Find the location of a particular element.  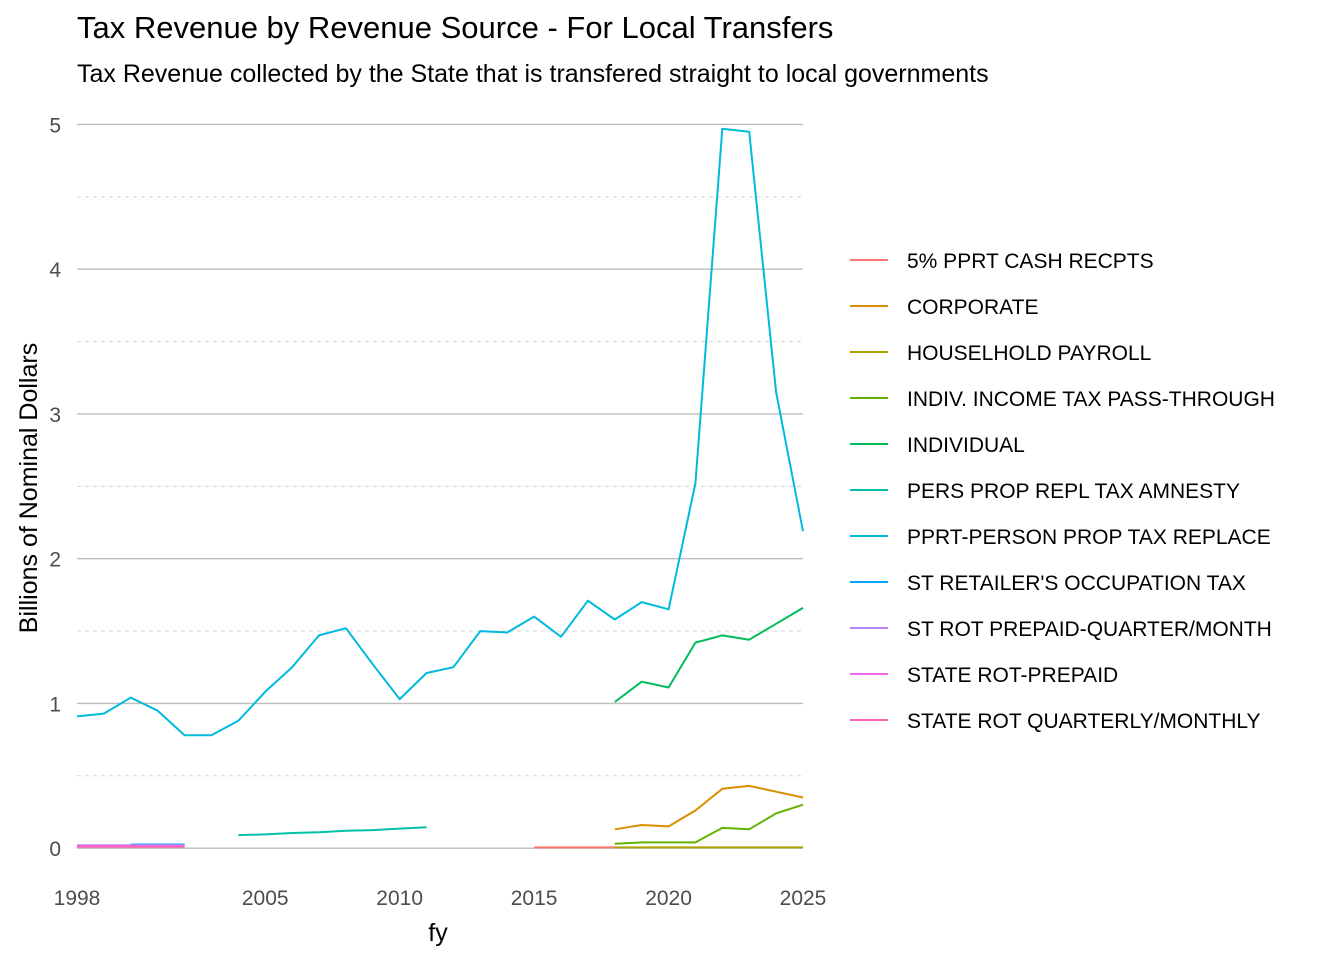

legend-label: ST RETAILER'S OCCUPATION TAX is located at coordinates (1076, 583).